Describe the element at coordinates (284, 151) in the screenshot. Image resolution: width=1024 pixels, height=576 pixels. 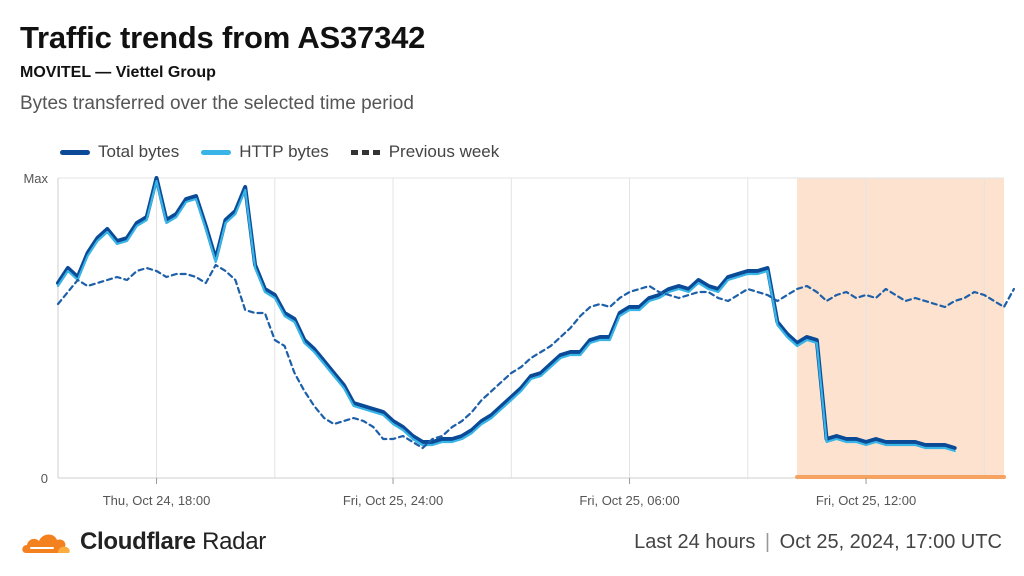
I see `legend-label-http: HTTP bytes` at that location.